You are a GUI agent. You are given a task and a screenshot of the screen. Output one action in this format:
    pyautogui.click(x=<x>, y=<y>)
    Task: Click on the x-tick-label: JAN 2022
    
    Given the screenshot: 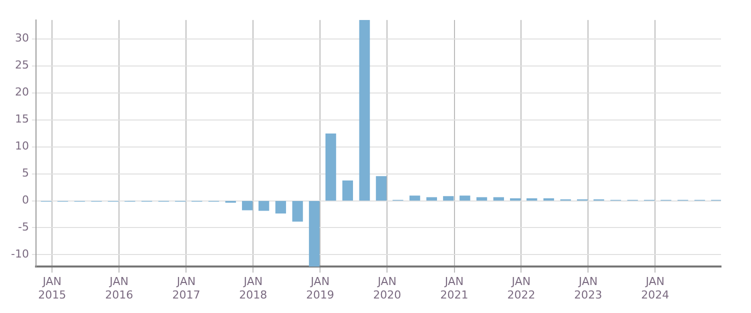 What is the action you would take?
    pyautogui.click(x=521, y=288)
    